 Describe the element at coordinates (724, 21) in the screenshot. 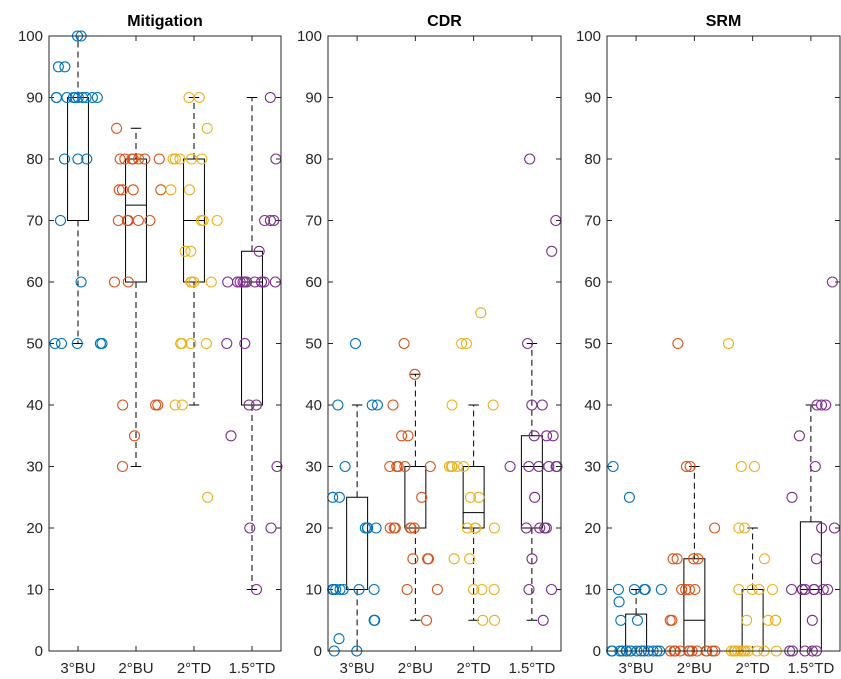

I see `chart-title: SRM` at that location.